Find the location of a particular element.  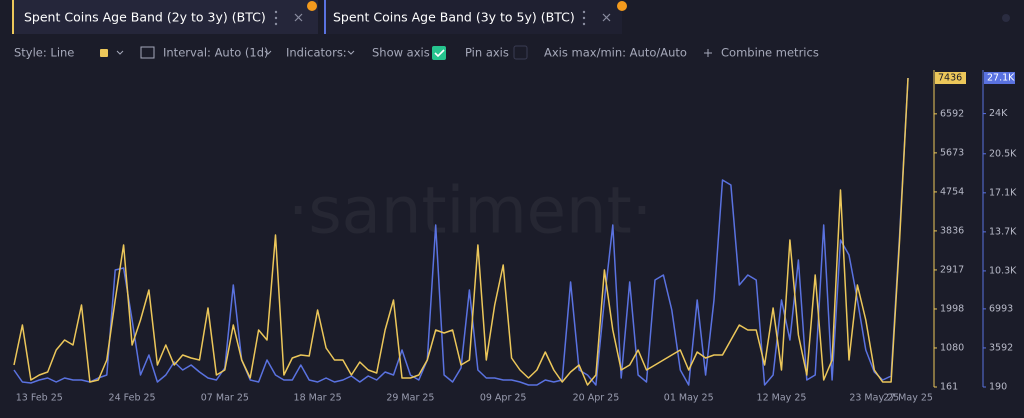

tab: Spent Coins Age Band (3y to 5y) (BTC) is located at coordinates (475, 17).